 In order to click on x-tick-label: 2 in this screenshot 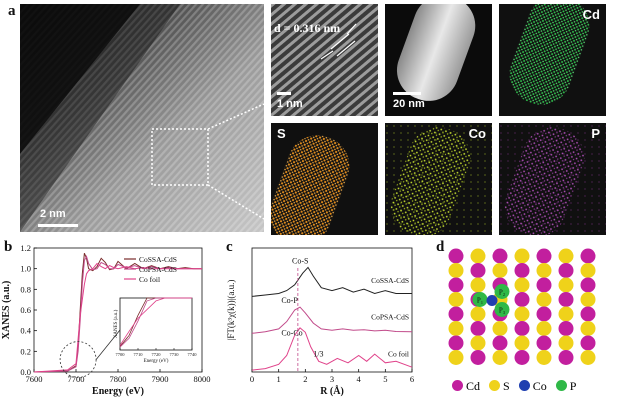, I will do `click(305, 379)`.